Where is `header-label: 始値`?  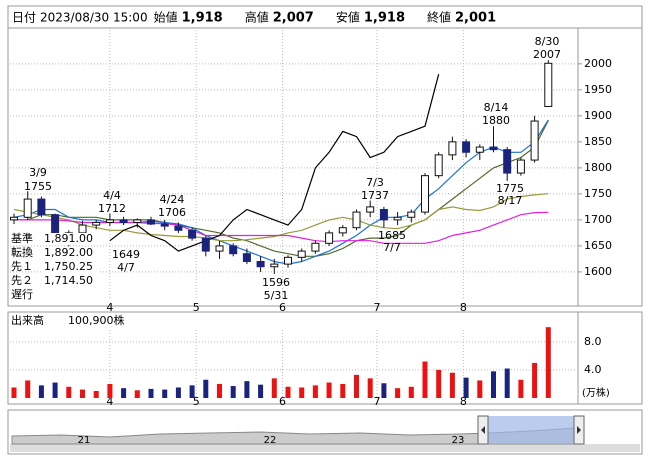 header-label: 始値 is located at coordinates (166, 17).